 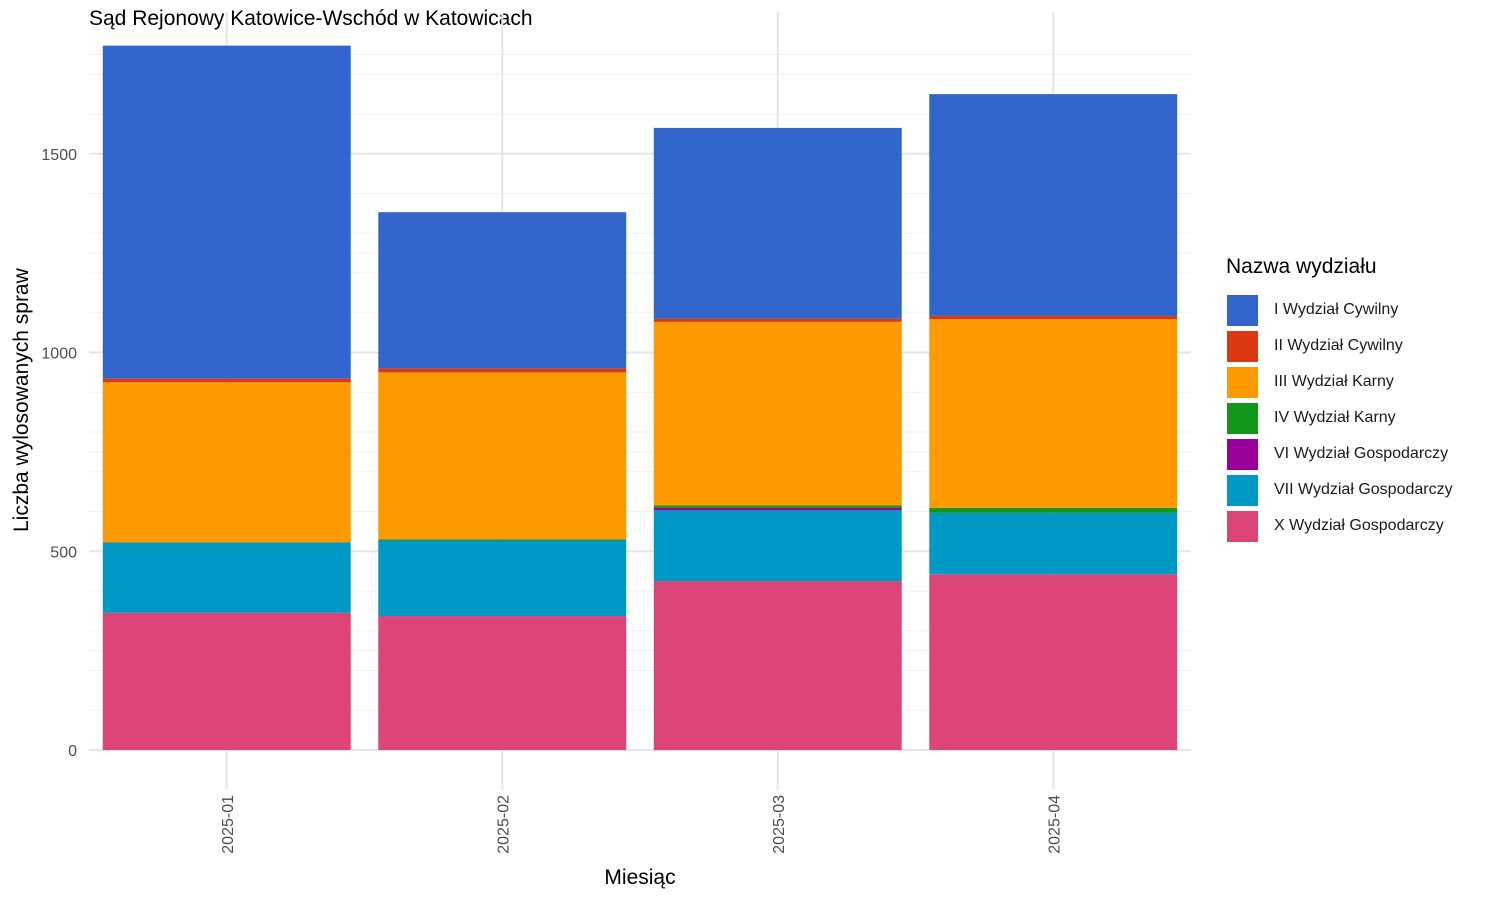 I want to click on legend-title: Nazwa wydziału, so click(x=1301, y=266).